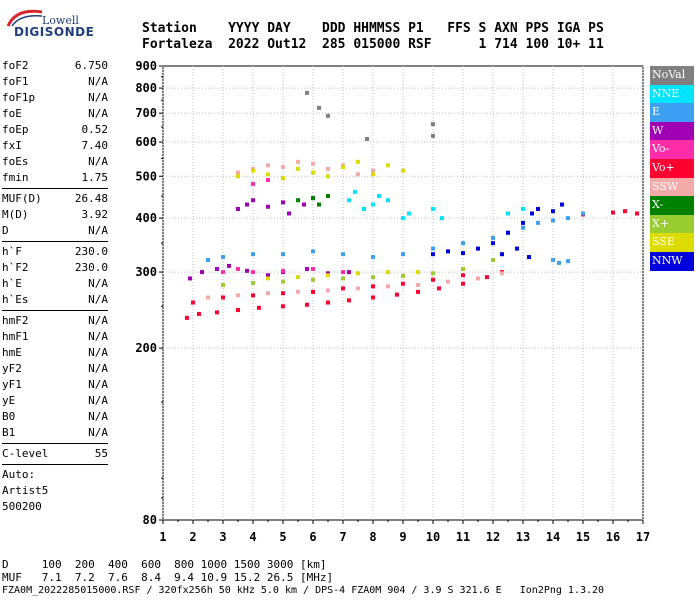 This screenshot has height=600, width=700. I want to click on param-label: yF2, so click(12, 368).